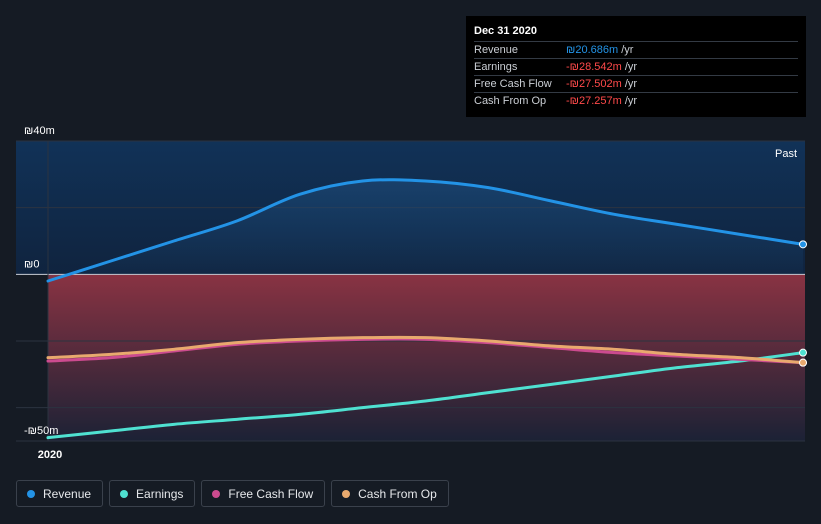  Describe the element at coordinates (397, 493) in the screenshot. I see `legend-label: Cash From Op` at that location.